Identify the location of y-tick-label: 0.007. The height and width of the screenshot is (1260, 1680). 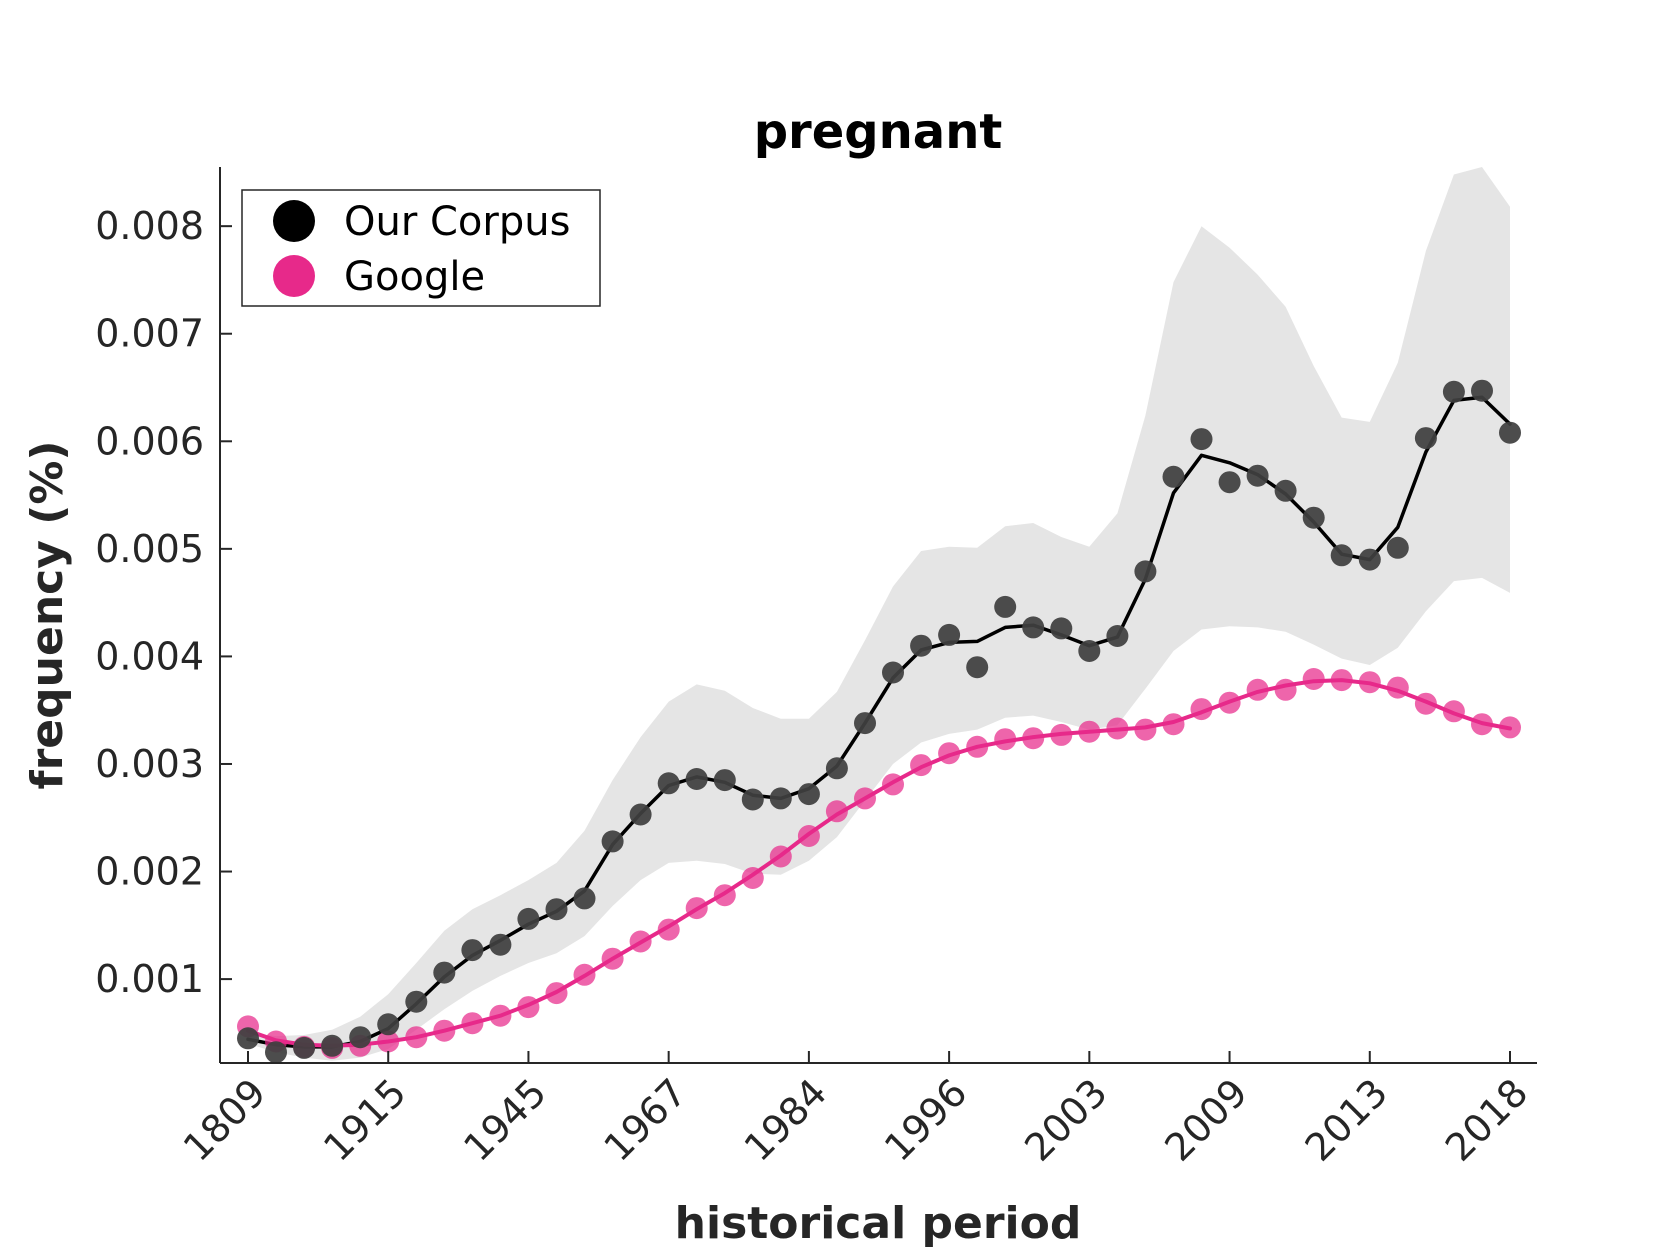
(149, 334).